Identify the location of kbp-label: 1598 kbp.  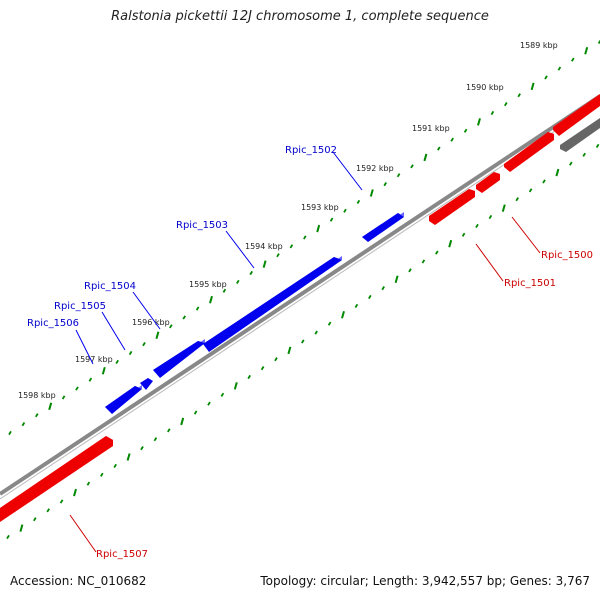
(37, 395).